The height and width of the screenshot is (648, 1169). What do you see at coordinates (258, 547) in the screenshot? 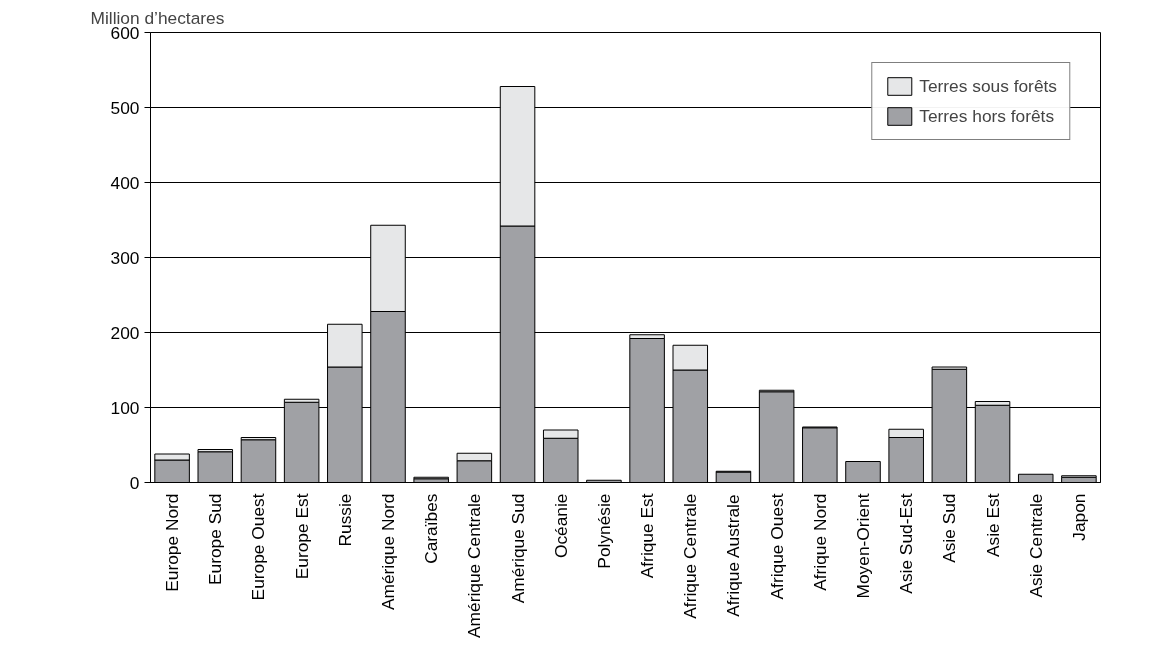
I see `x-tick-label: Europe Ouest` at bounding box center [258, 547].